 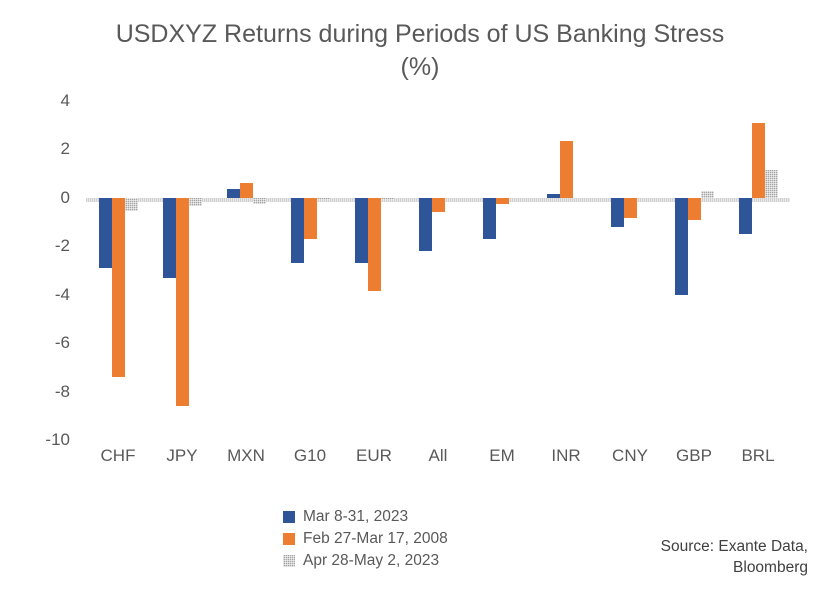 What do you see at coordinates (375, 538) in the screenshot?
I see `legend-label: Feb 27-Mar 17, 2008` at bounding box center [375, 538].